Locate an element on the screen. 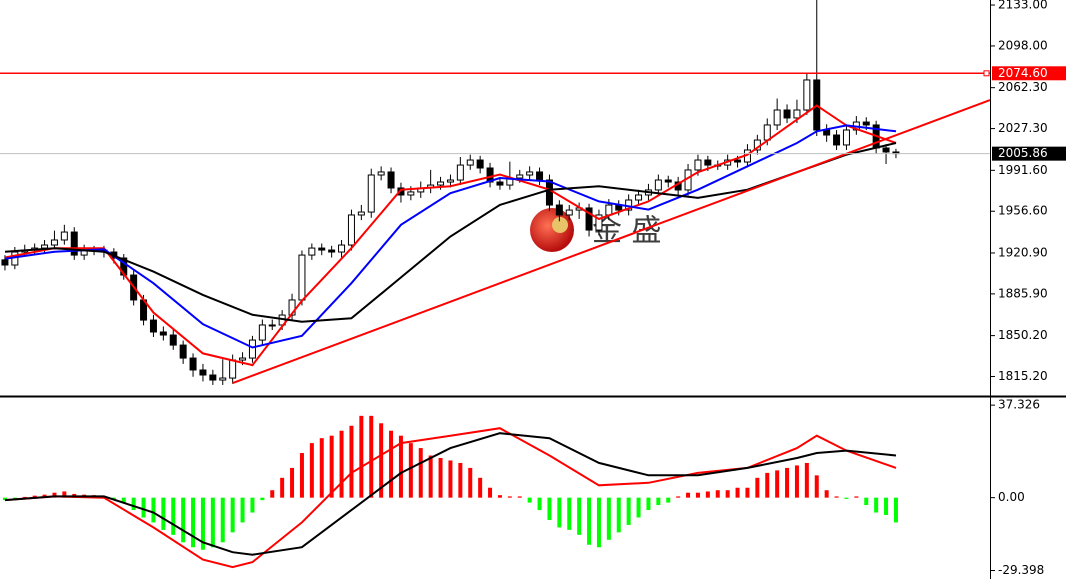 This screenshot has height=583, width=1066. y-tick-label: 0.00 is located at coordinates (1011, 497).